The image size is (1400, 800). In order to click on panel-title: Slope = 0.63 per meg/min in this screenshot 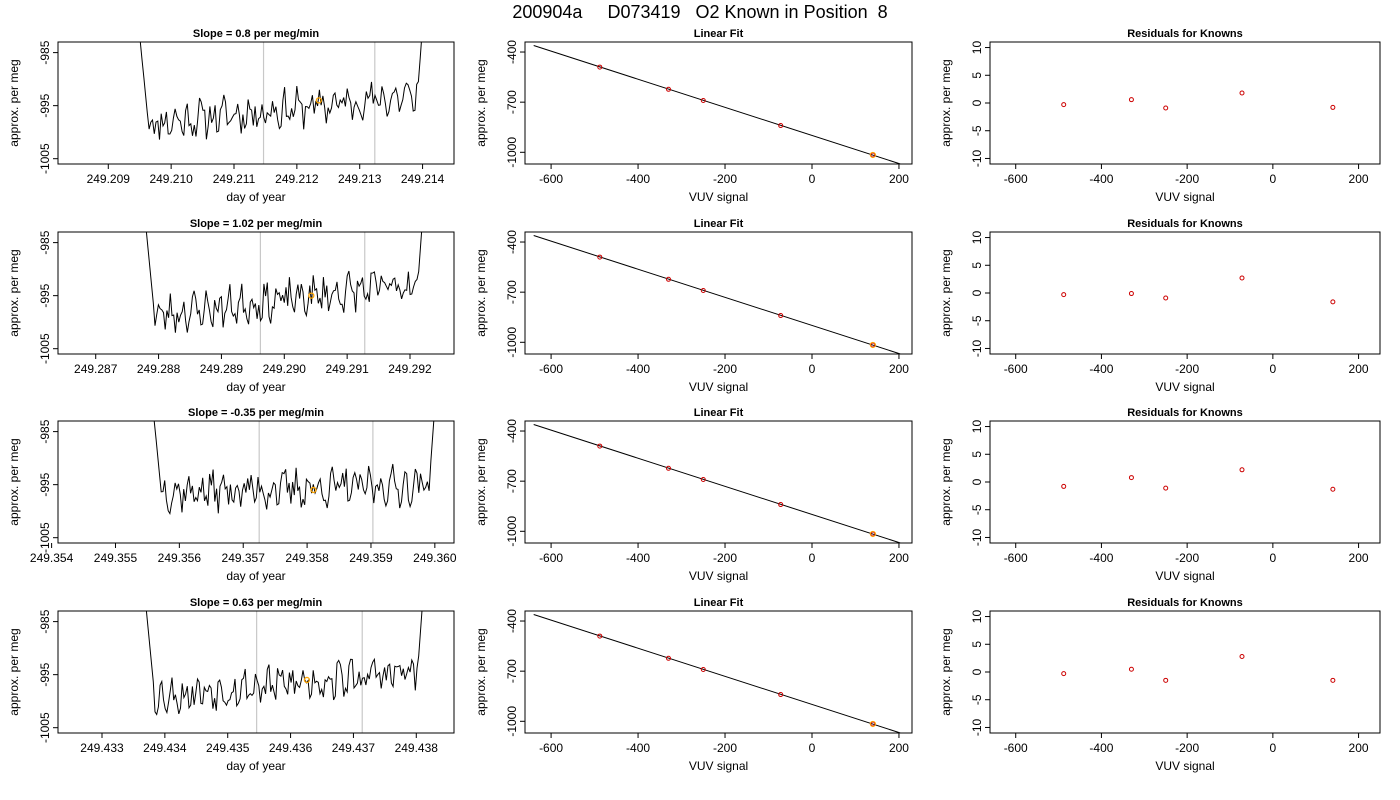, I will do `click(256, 603)`.